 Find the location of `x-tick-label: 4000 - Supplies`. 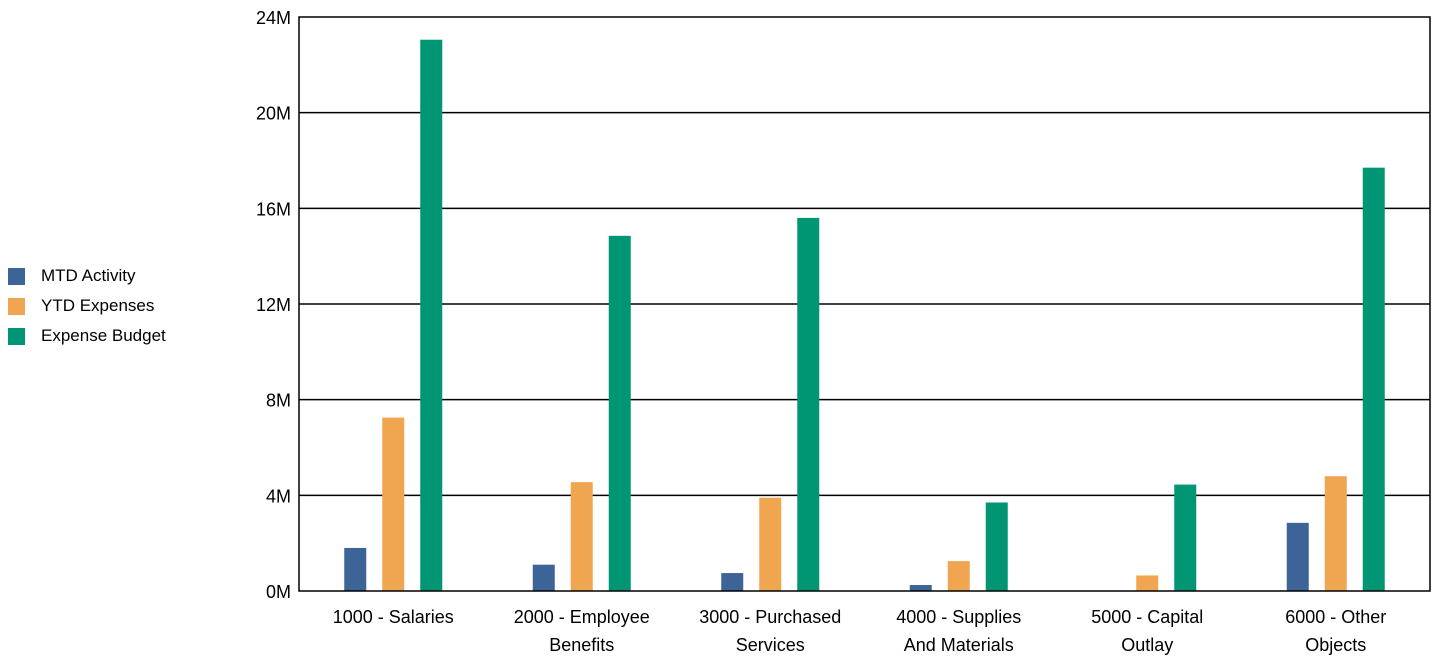

x-tick-label: 4000 - Supplies is located at coordinates (958, 617).